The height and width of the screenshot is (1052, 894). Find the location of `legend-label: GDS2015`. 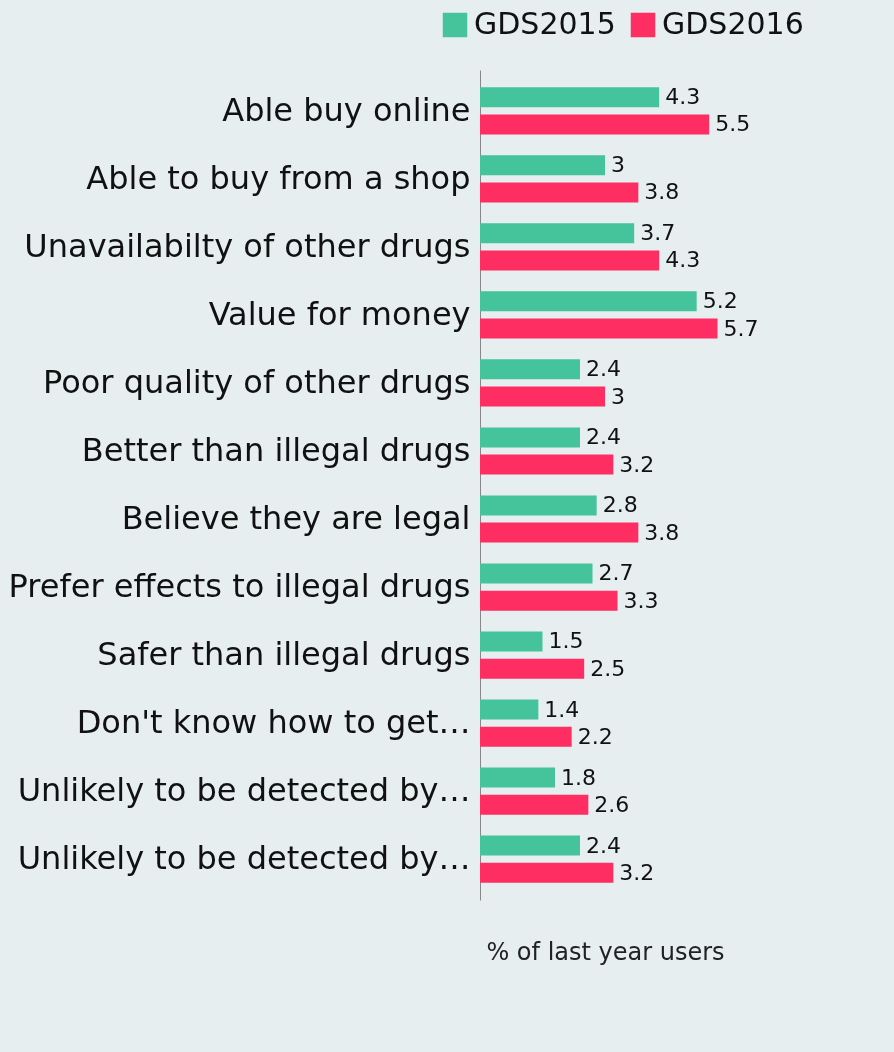

legend-label: GDS2015 is located at coordinates (545, 23).